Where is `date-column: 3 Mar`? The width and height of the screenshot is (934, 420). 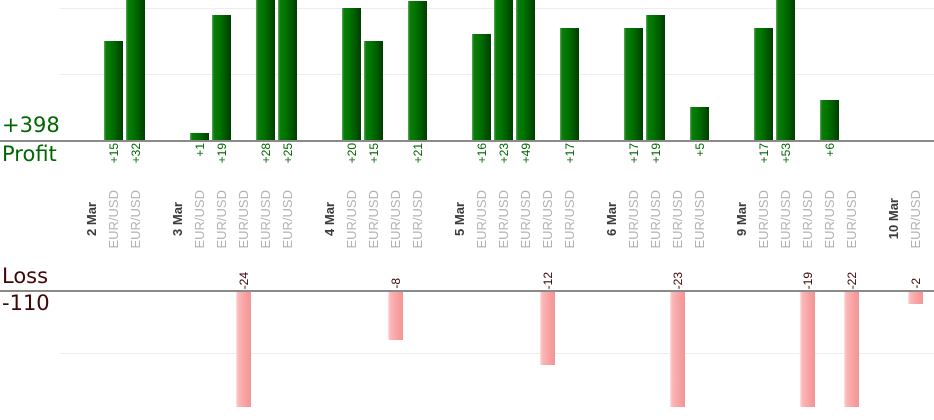 date-column: 3 Mar is located at coordinates (178, 210).